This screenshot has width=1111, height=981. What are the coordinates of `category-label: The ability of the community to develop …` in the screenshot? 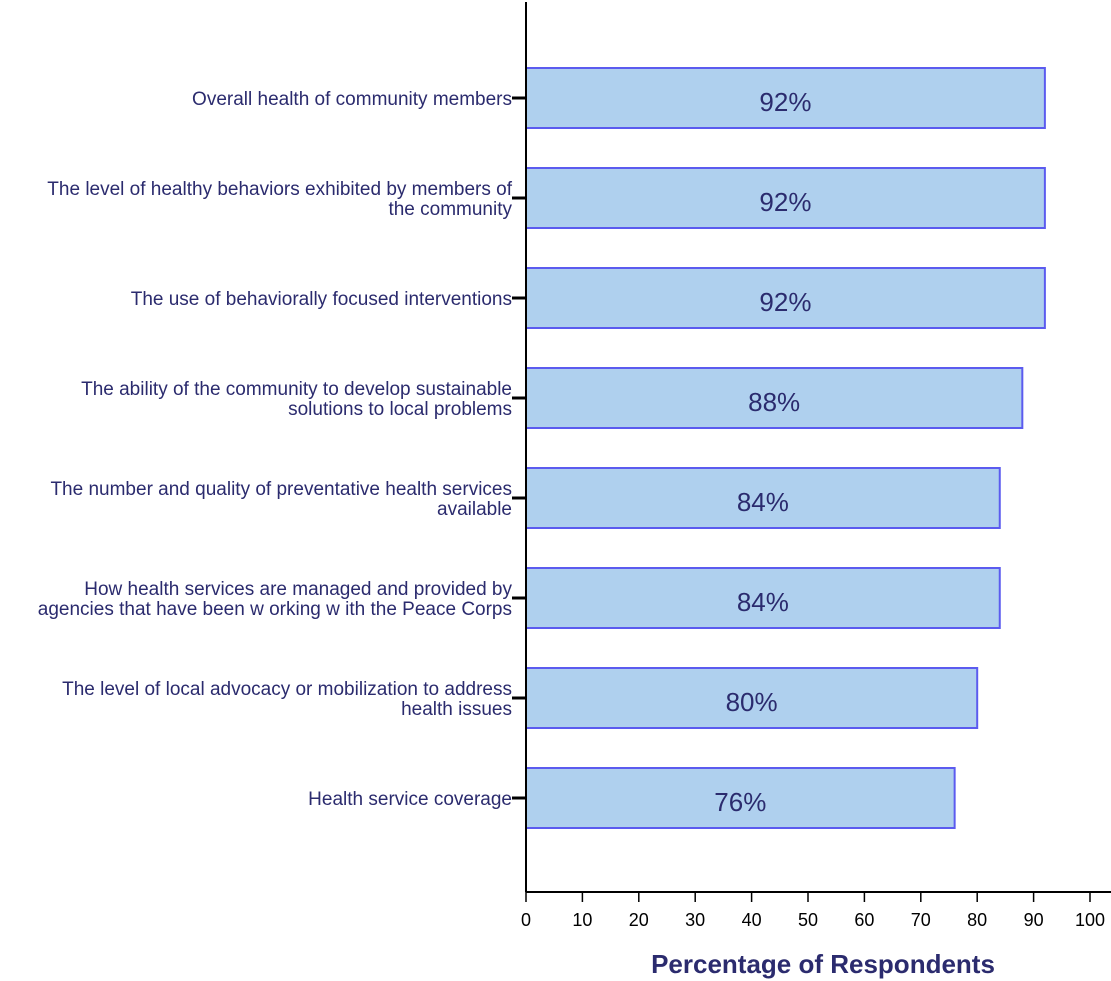 It's located at (296, 399).